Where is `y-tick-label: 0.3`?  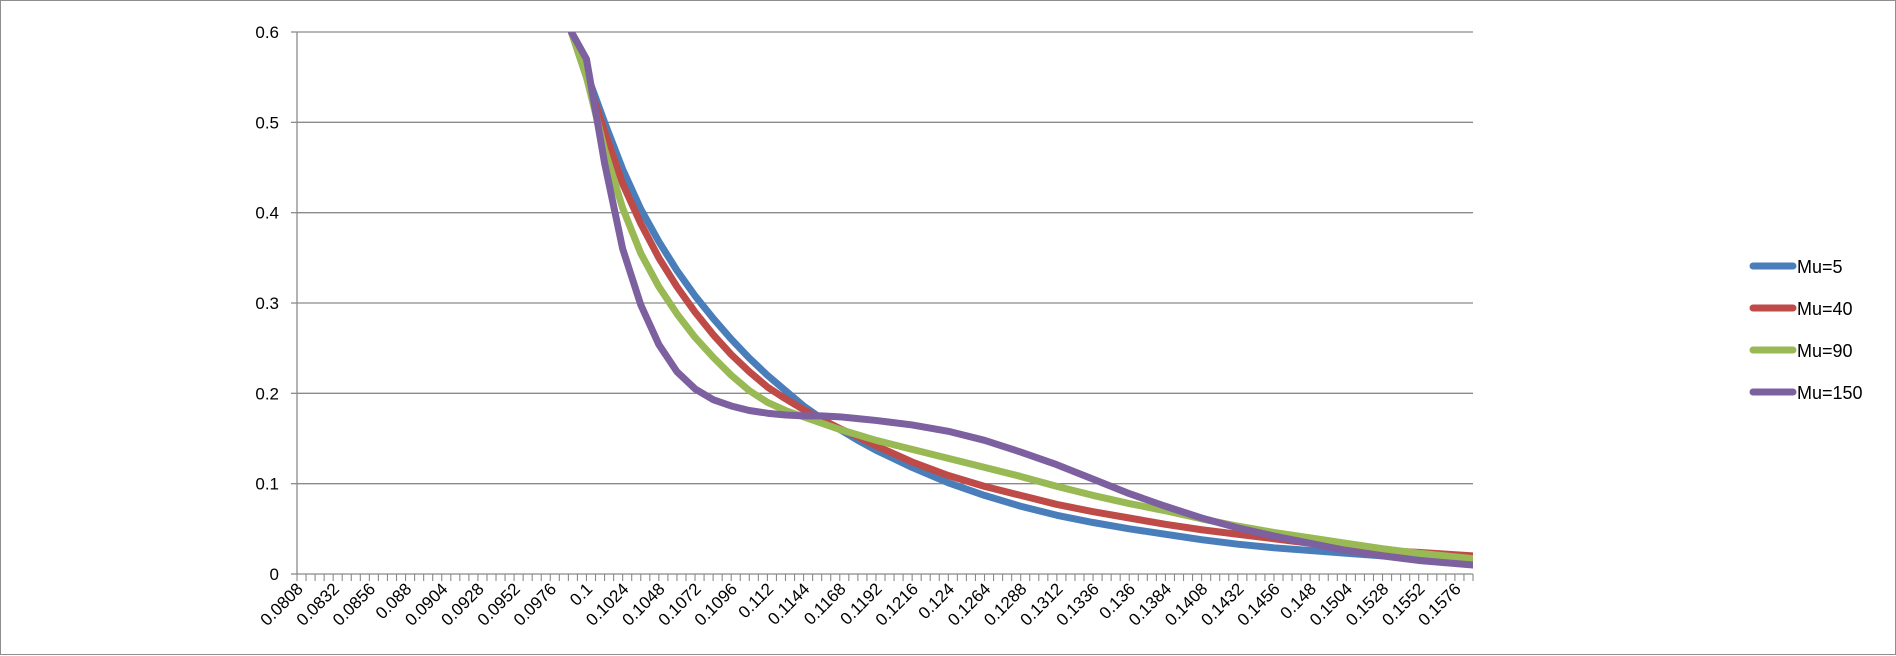
y-tick-label: 0.3 is located at coordinates (267, 303).